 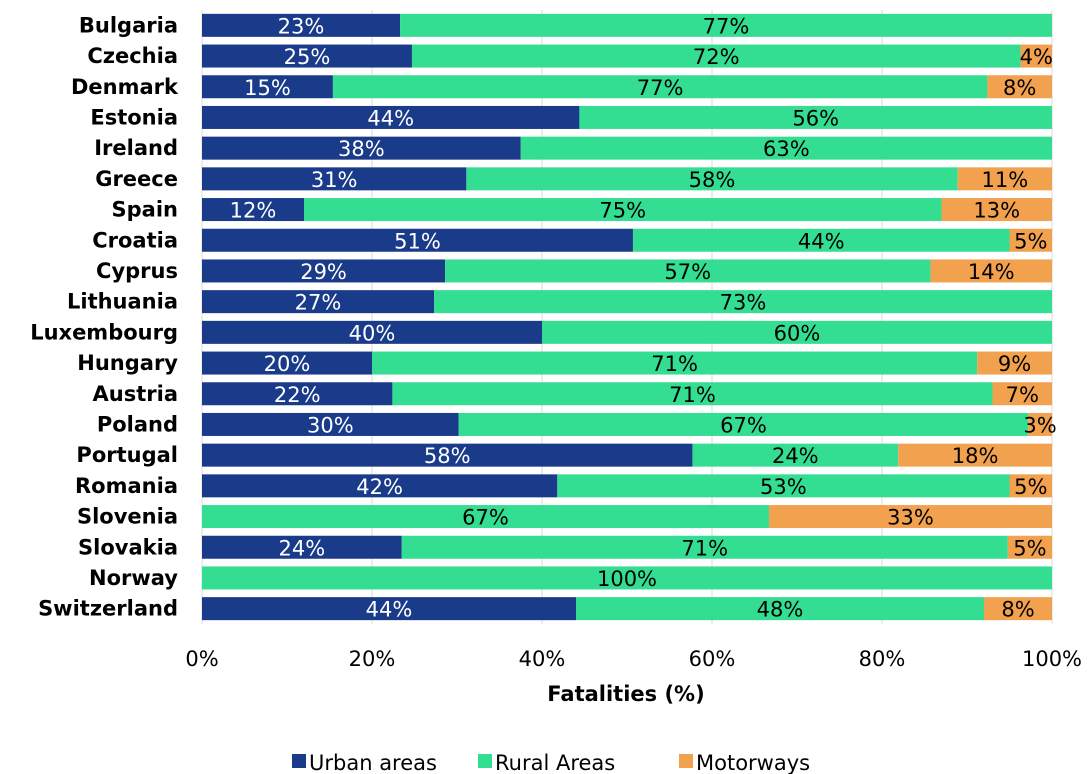 I want to click on category-label: Bulgaria, so click(x=128, y=25).